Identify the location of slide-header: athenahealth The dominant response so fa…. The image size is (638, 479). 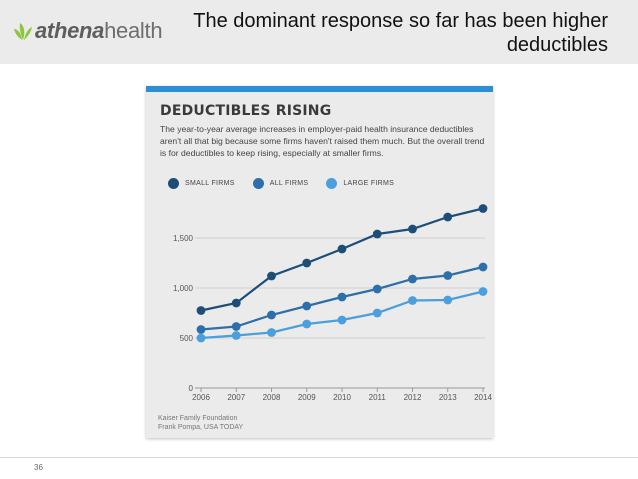
(319, 32).